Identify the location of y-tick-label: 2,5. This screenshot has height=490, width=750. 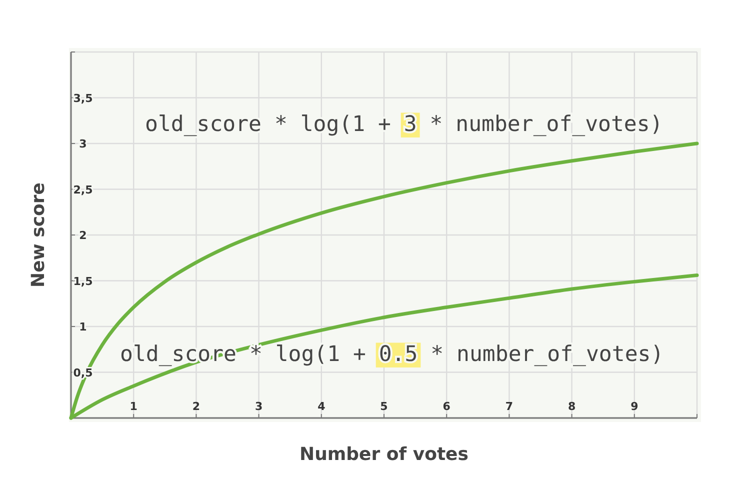
(83, 189).